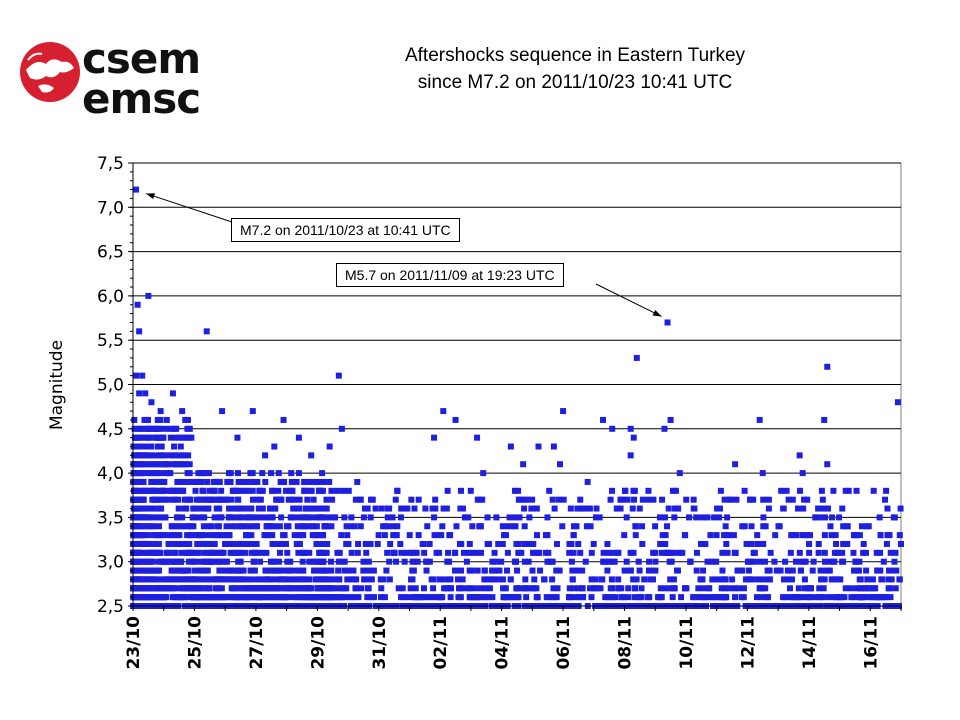 This screenshot has width=960, height=720. I want to click on annotation-m72: M7.2 on 2011/10/23 at 10:41 UTC, so click(345, 230).